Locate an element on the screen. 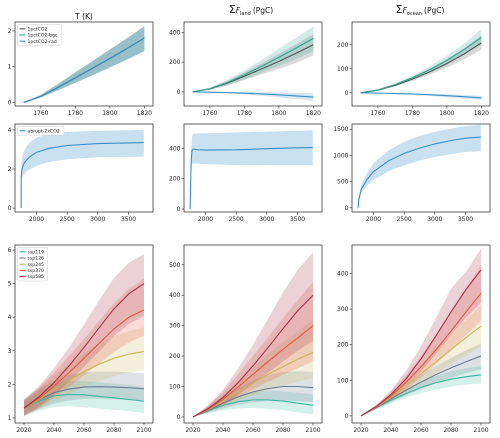  y-tick-label: 5 is located at coordinates (10, 284).